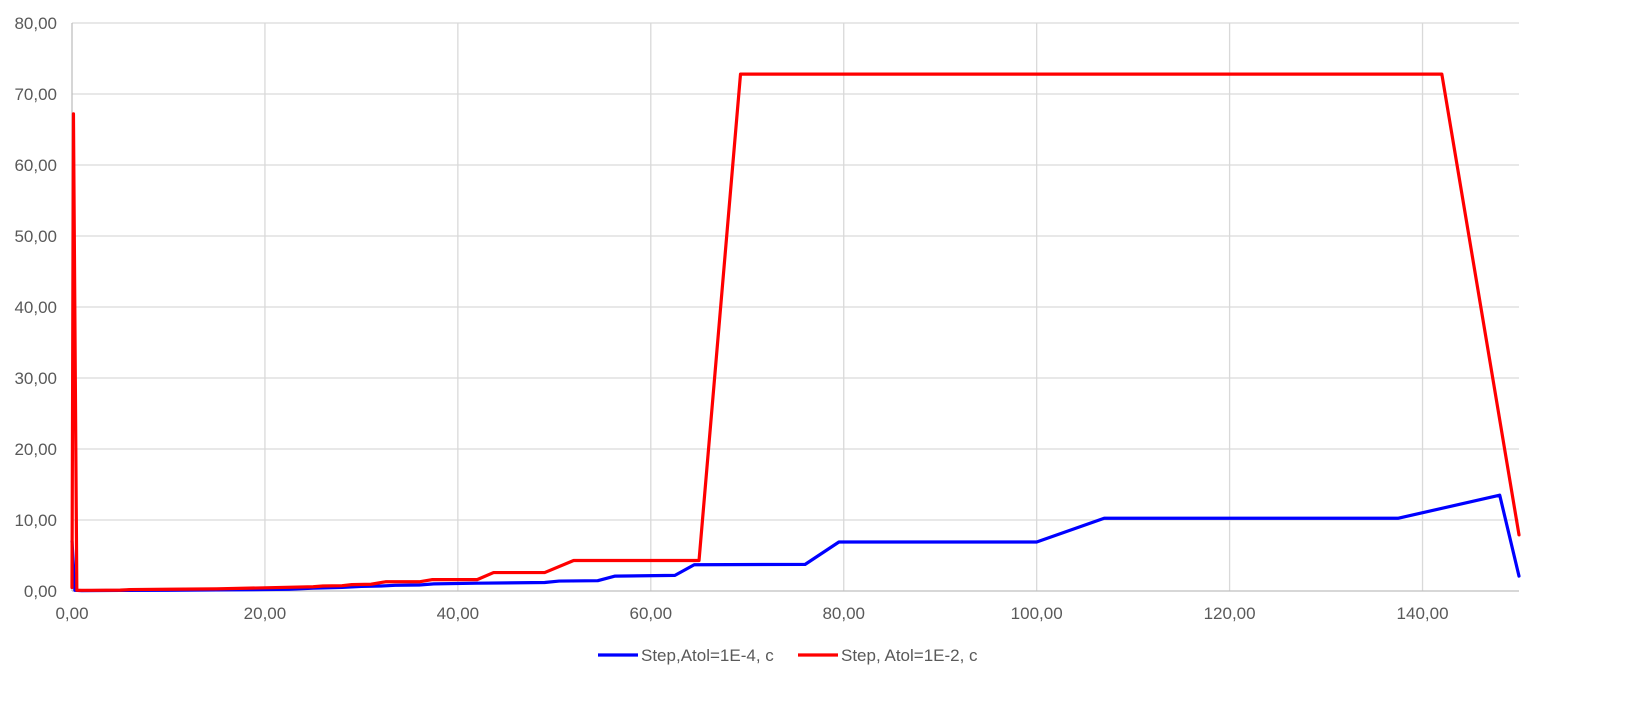 The image size is (1631, 714). What do you see at coordinates (265, 613) in the screenshot?
I see `x-tick-label: 20,00` at bounding box center [265, 613].